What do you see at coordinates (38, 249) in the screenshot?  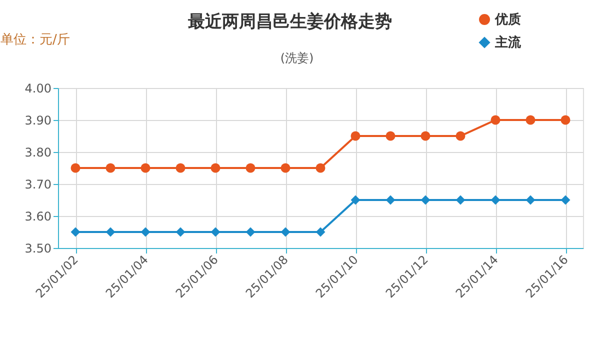 I see `y-tick-label: 3.50` at bounding box center [38, 249].